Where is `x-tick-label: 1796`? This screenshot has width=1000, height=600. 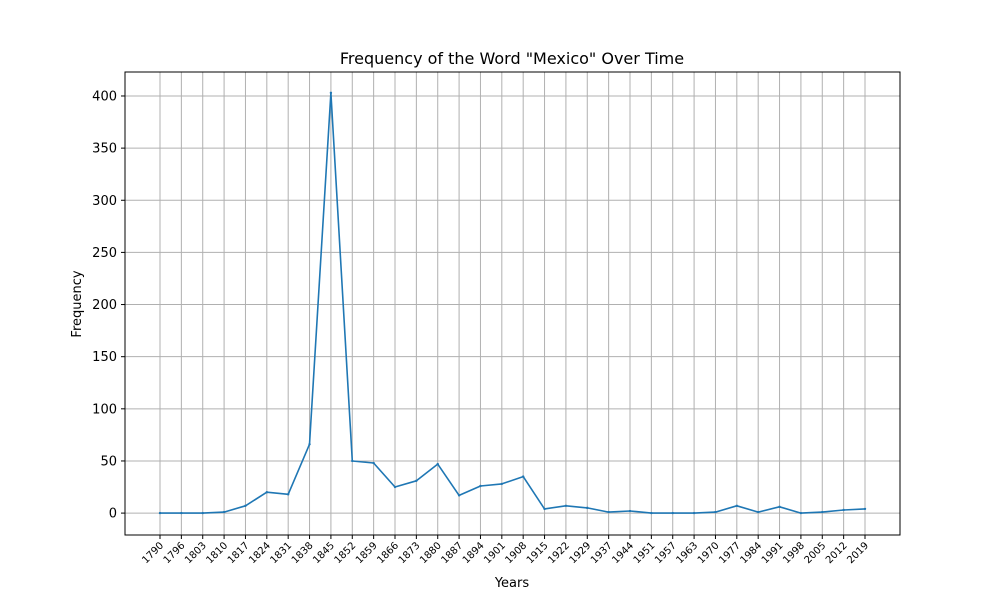 x-tick-label: 1796 is located at coordinates (175, 553).